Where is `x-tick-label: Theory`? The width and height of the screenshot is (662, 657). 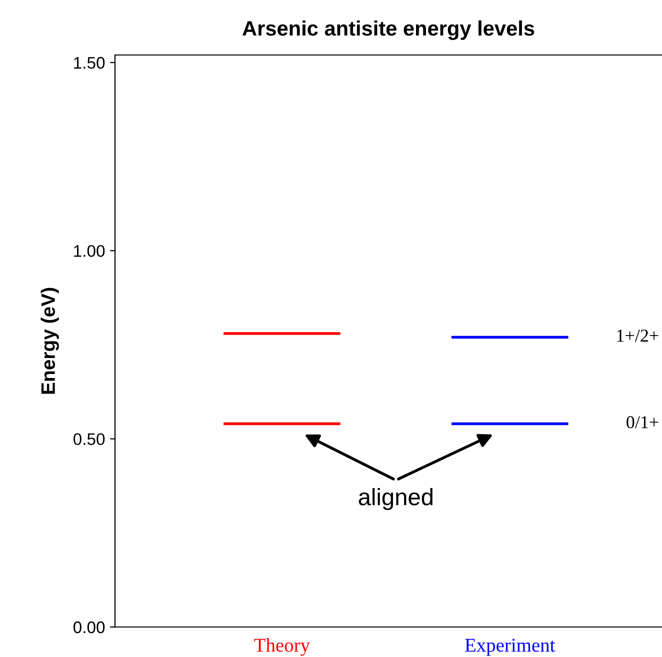
x-tick-label: Theory is located at coordinates (282, 647).